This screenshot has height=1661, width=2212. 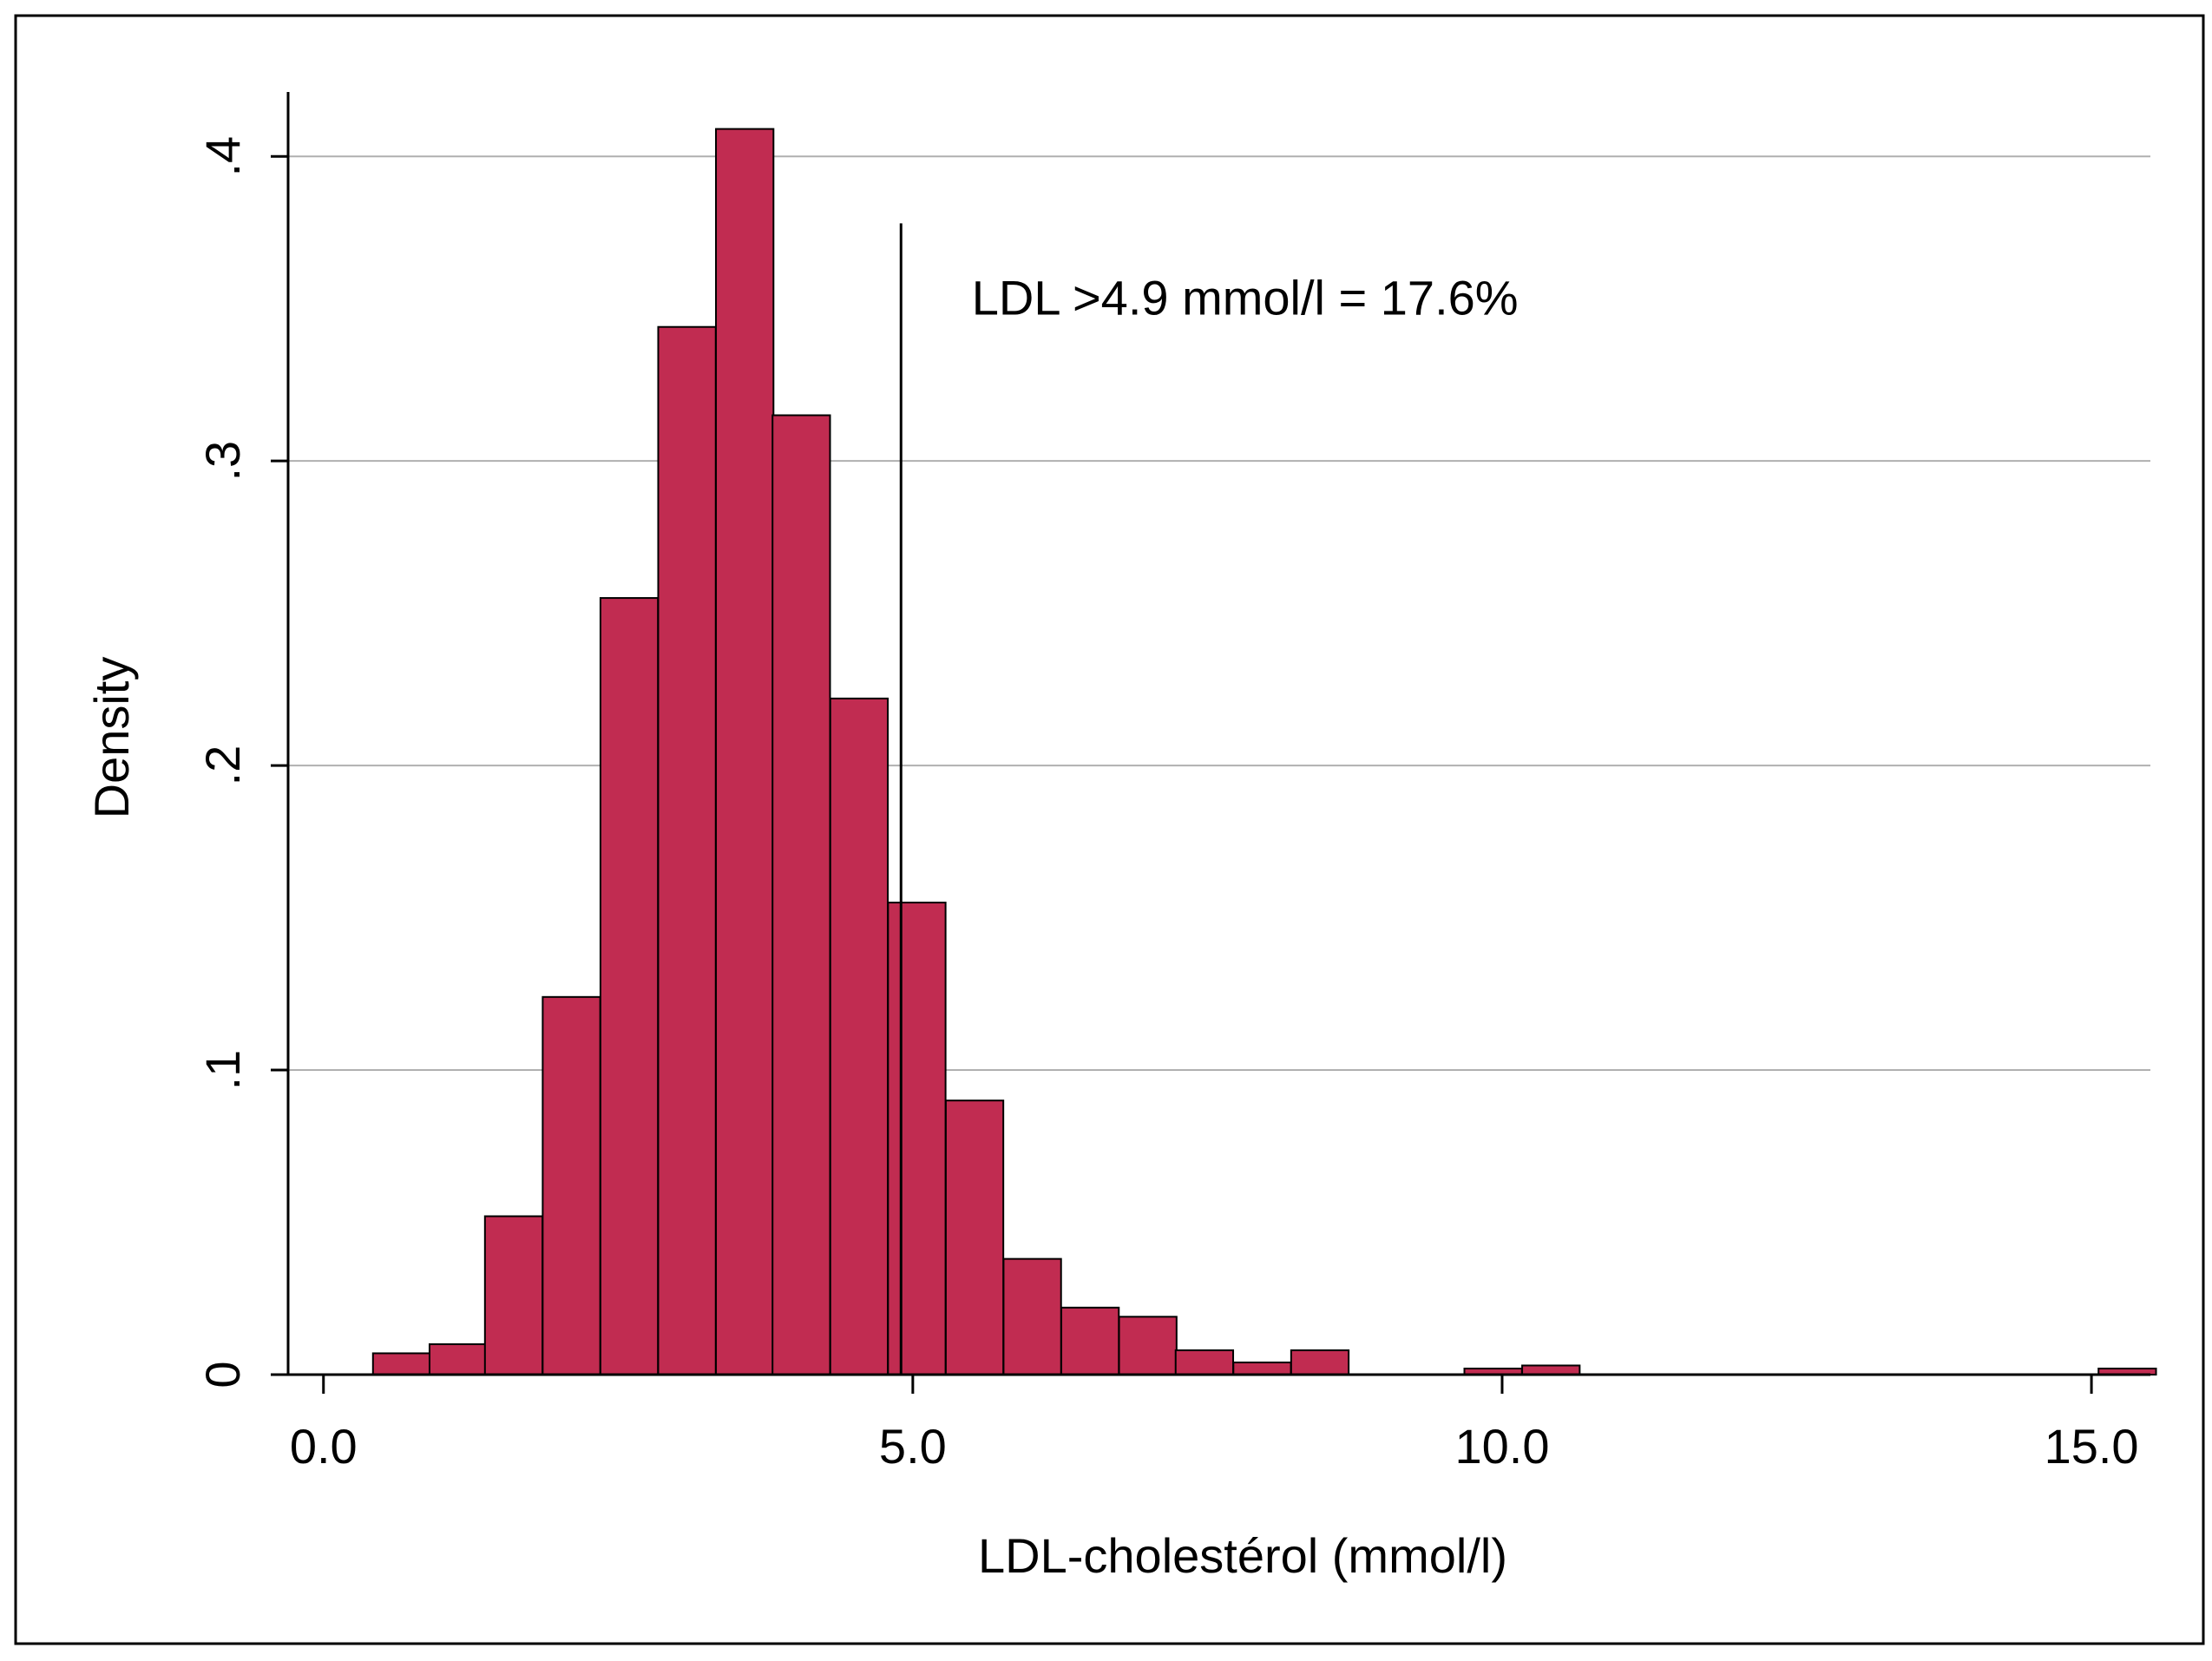 I want to click on y-axis-ticks: 0 .1 .2 .3 .4, so click(x=241, y=762).